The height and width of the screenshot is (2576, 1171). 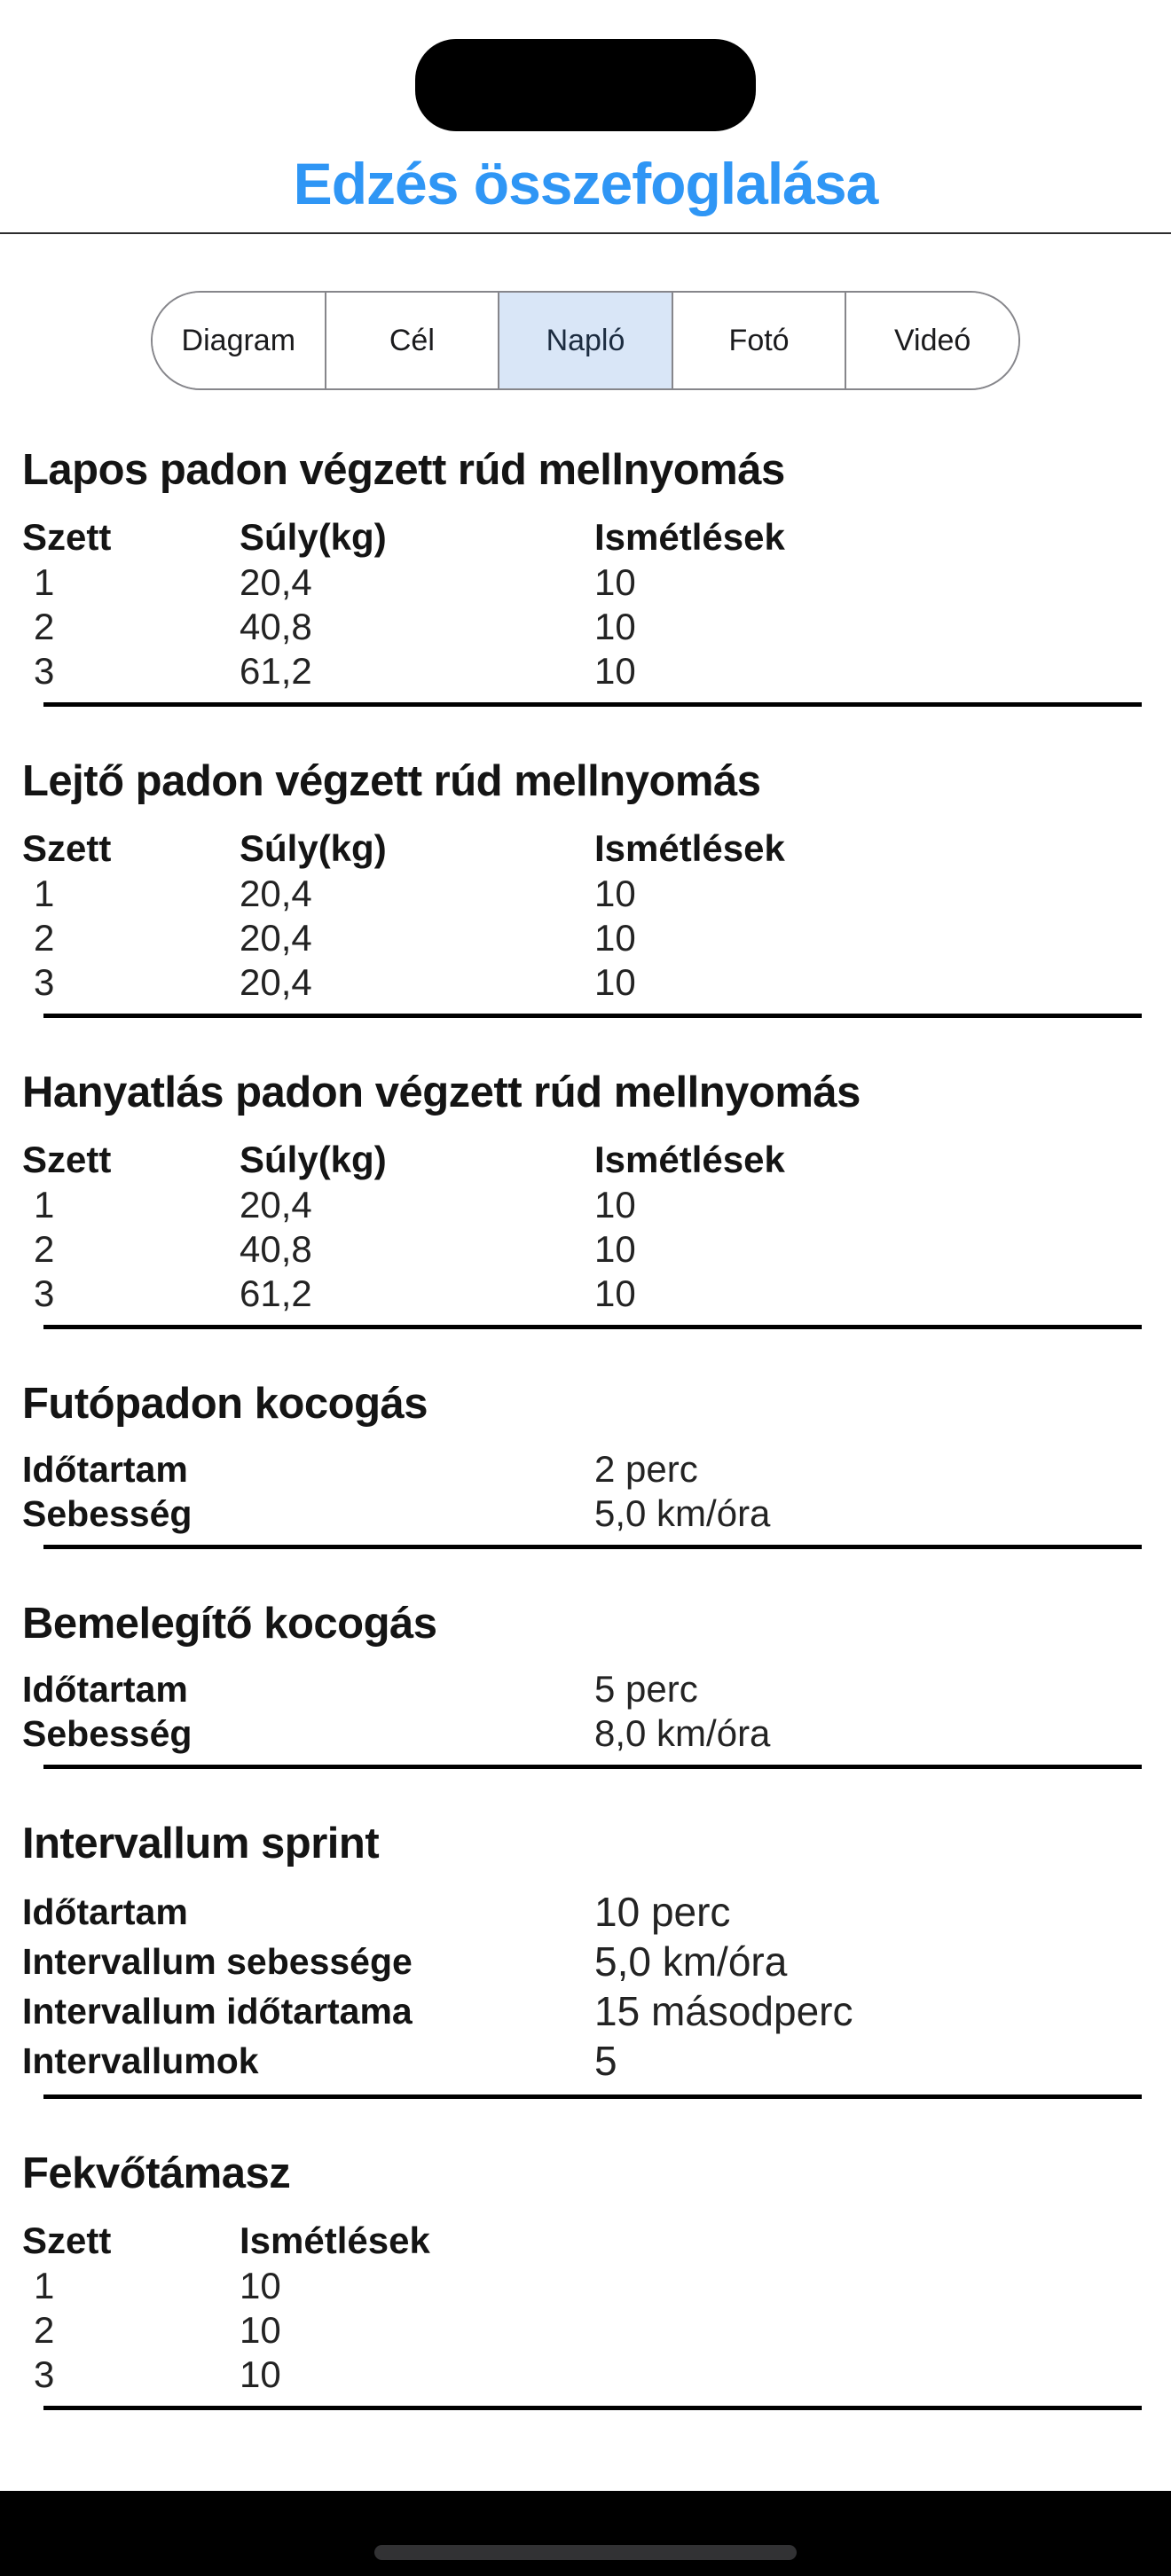 What do you see at coordinates (586, 1961) in the screenshot?
I see `detail-row: Intervallum sebessége 5,0 km/óra` at bounding box center [586, 1961].